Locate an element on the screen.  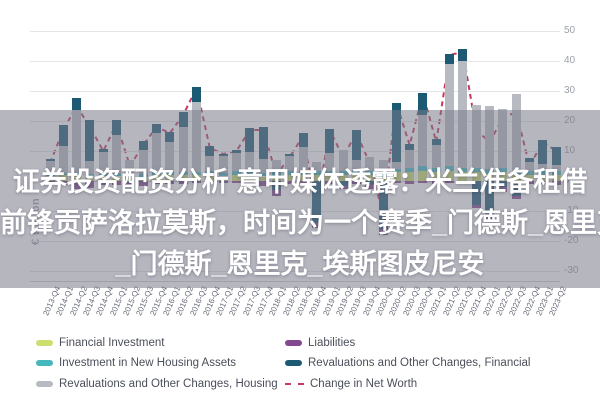
watermark-line-3: _门德斯_恩里克_埃斯图皮尼安 is located at coordinates (300, 264).